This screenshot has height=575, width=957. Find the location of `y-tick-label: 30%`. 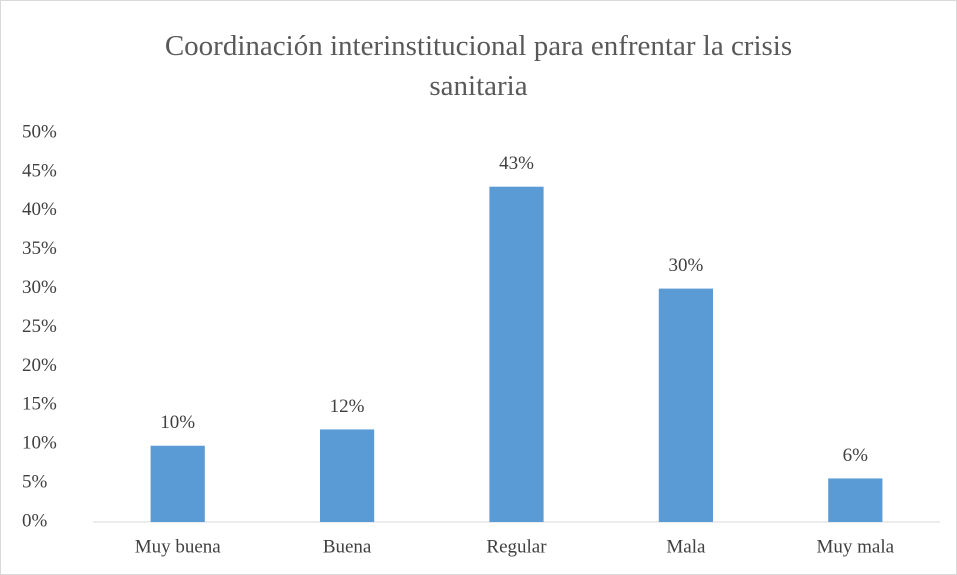

y-tick-label: 30% is located at coordinates (39, 287).